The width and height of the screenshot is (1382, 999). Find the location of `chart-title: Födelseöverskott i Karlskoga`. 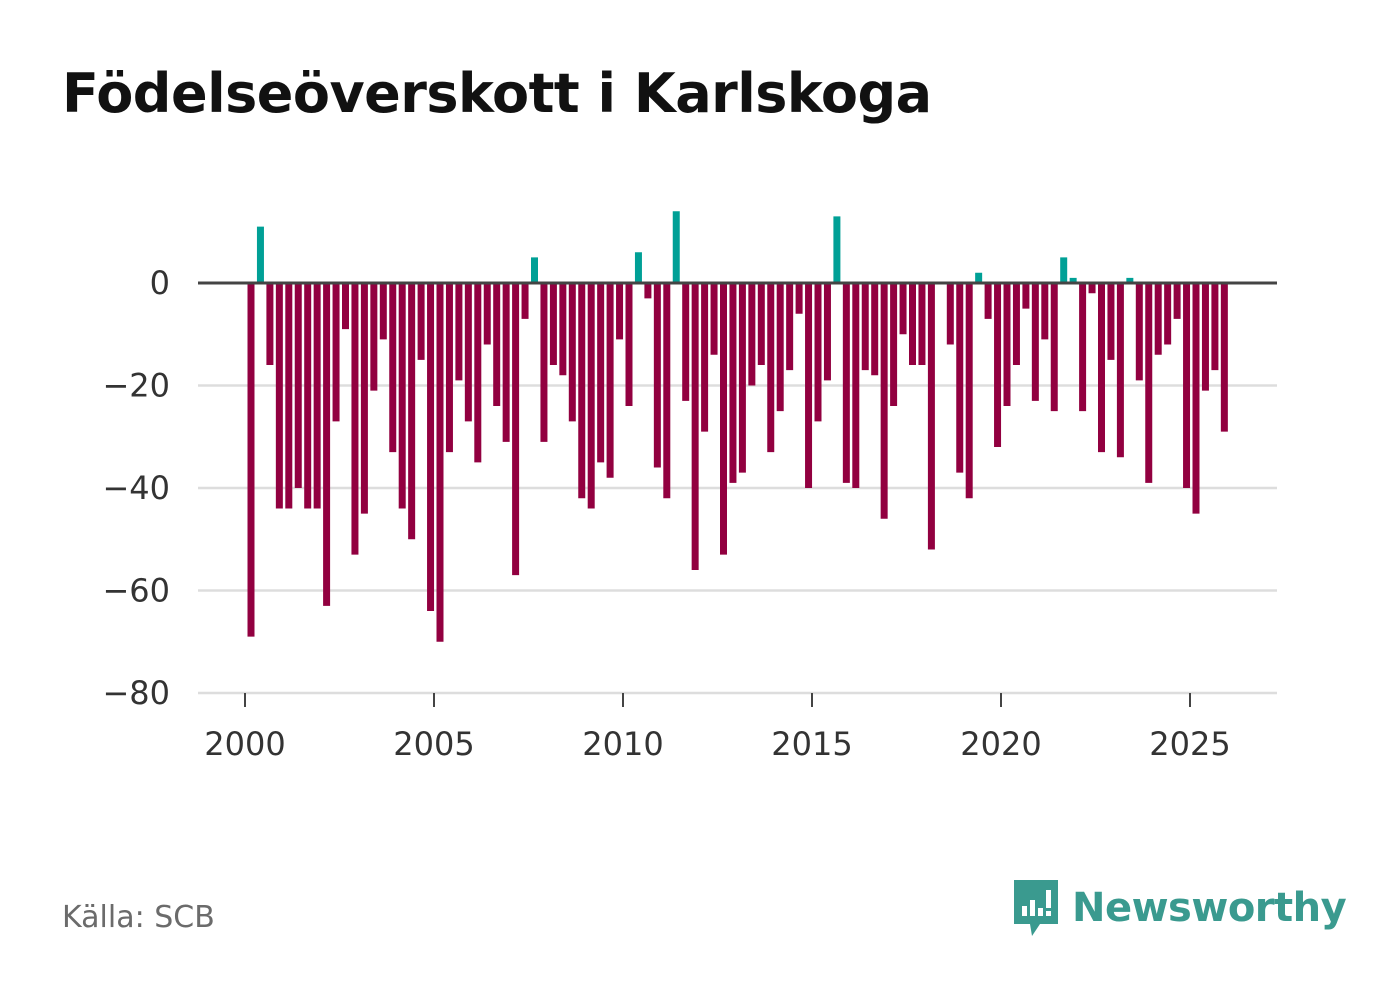

chart-title: Födelseöverskott i Karlskoga is located at coordinates (497, 93).